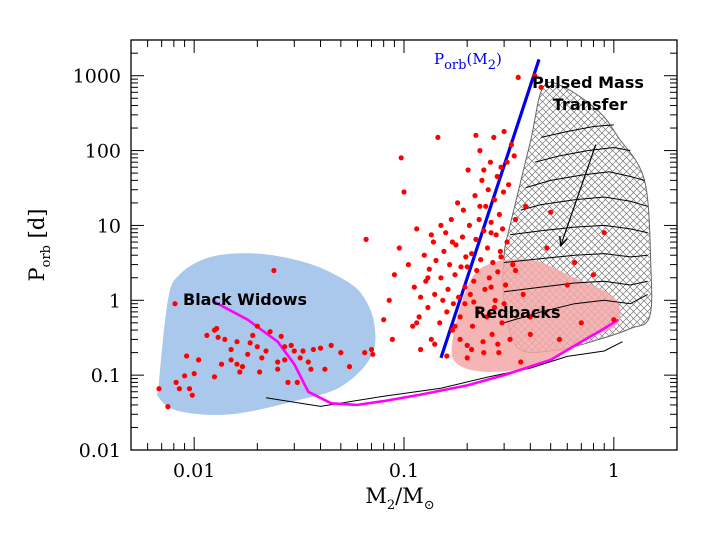 The image size is (714, 534). I want to click on y-axis-title-sub: orb, so click(46, 256).